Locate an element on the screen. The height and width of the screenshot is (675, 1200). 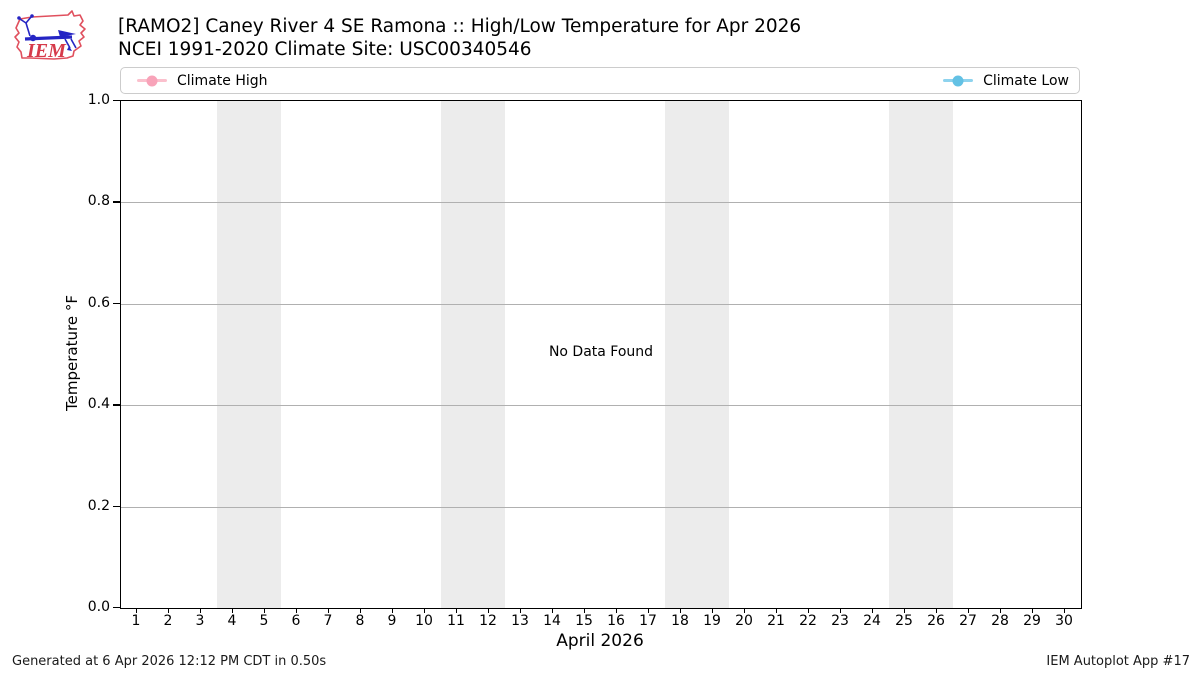
y-axis-title: Temperature °F is located at coordinates (72, 353).